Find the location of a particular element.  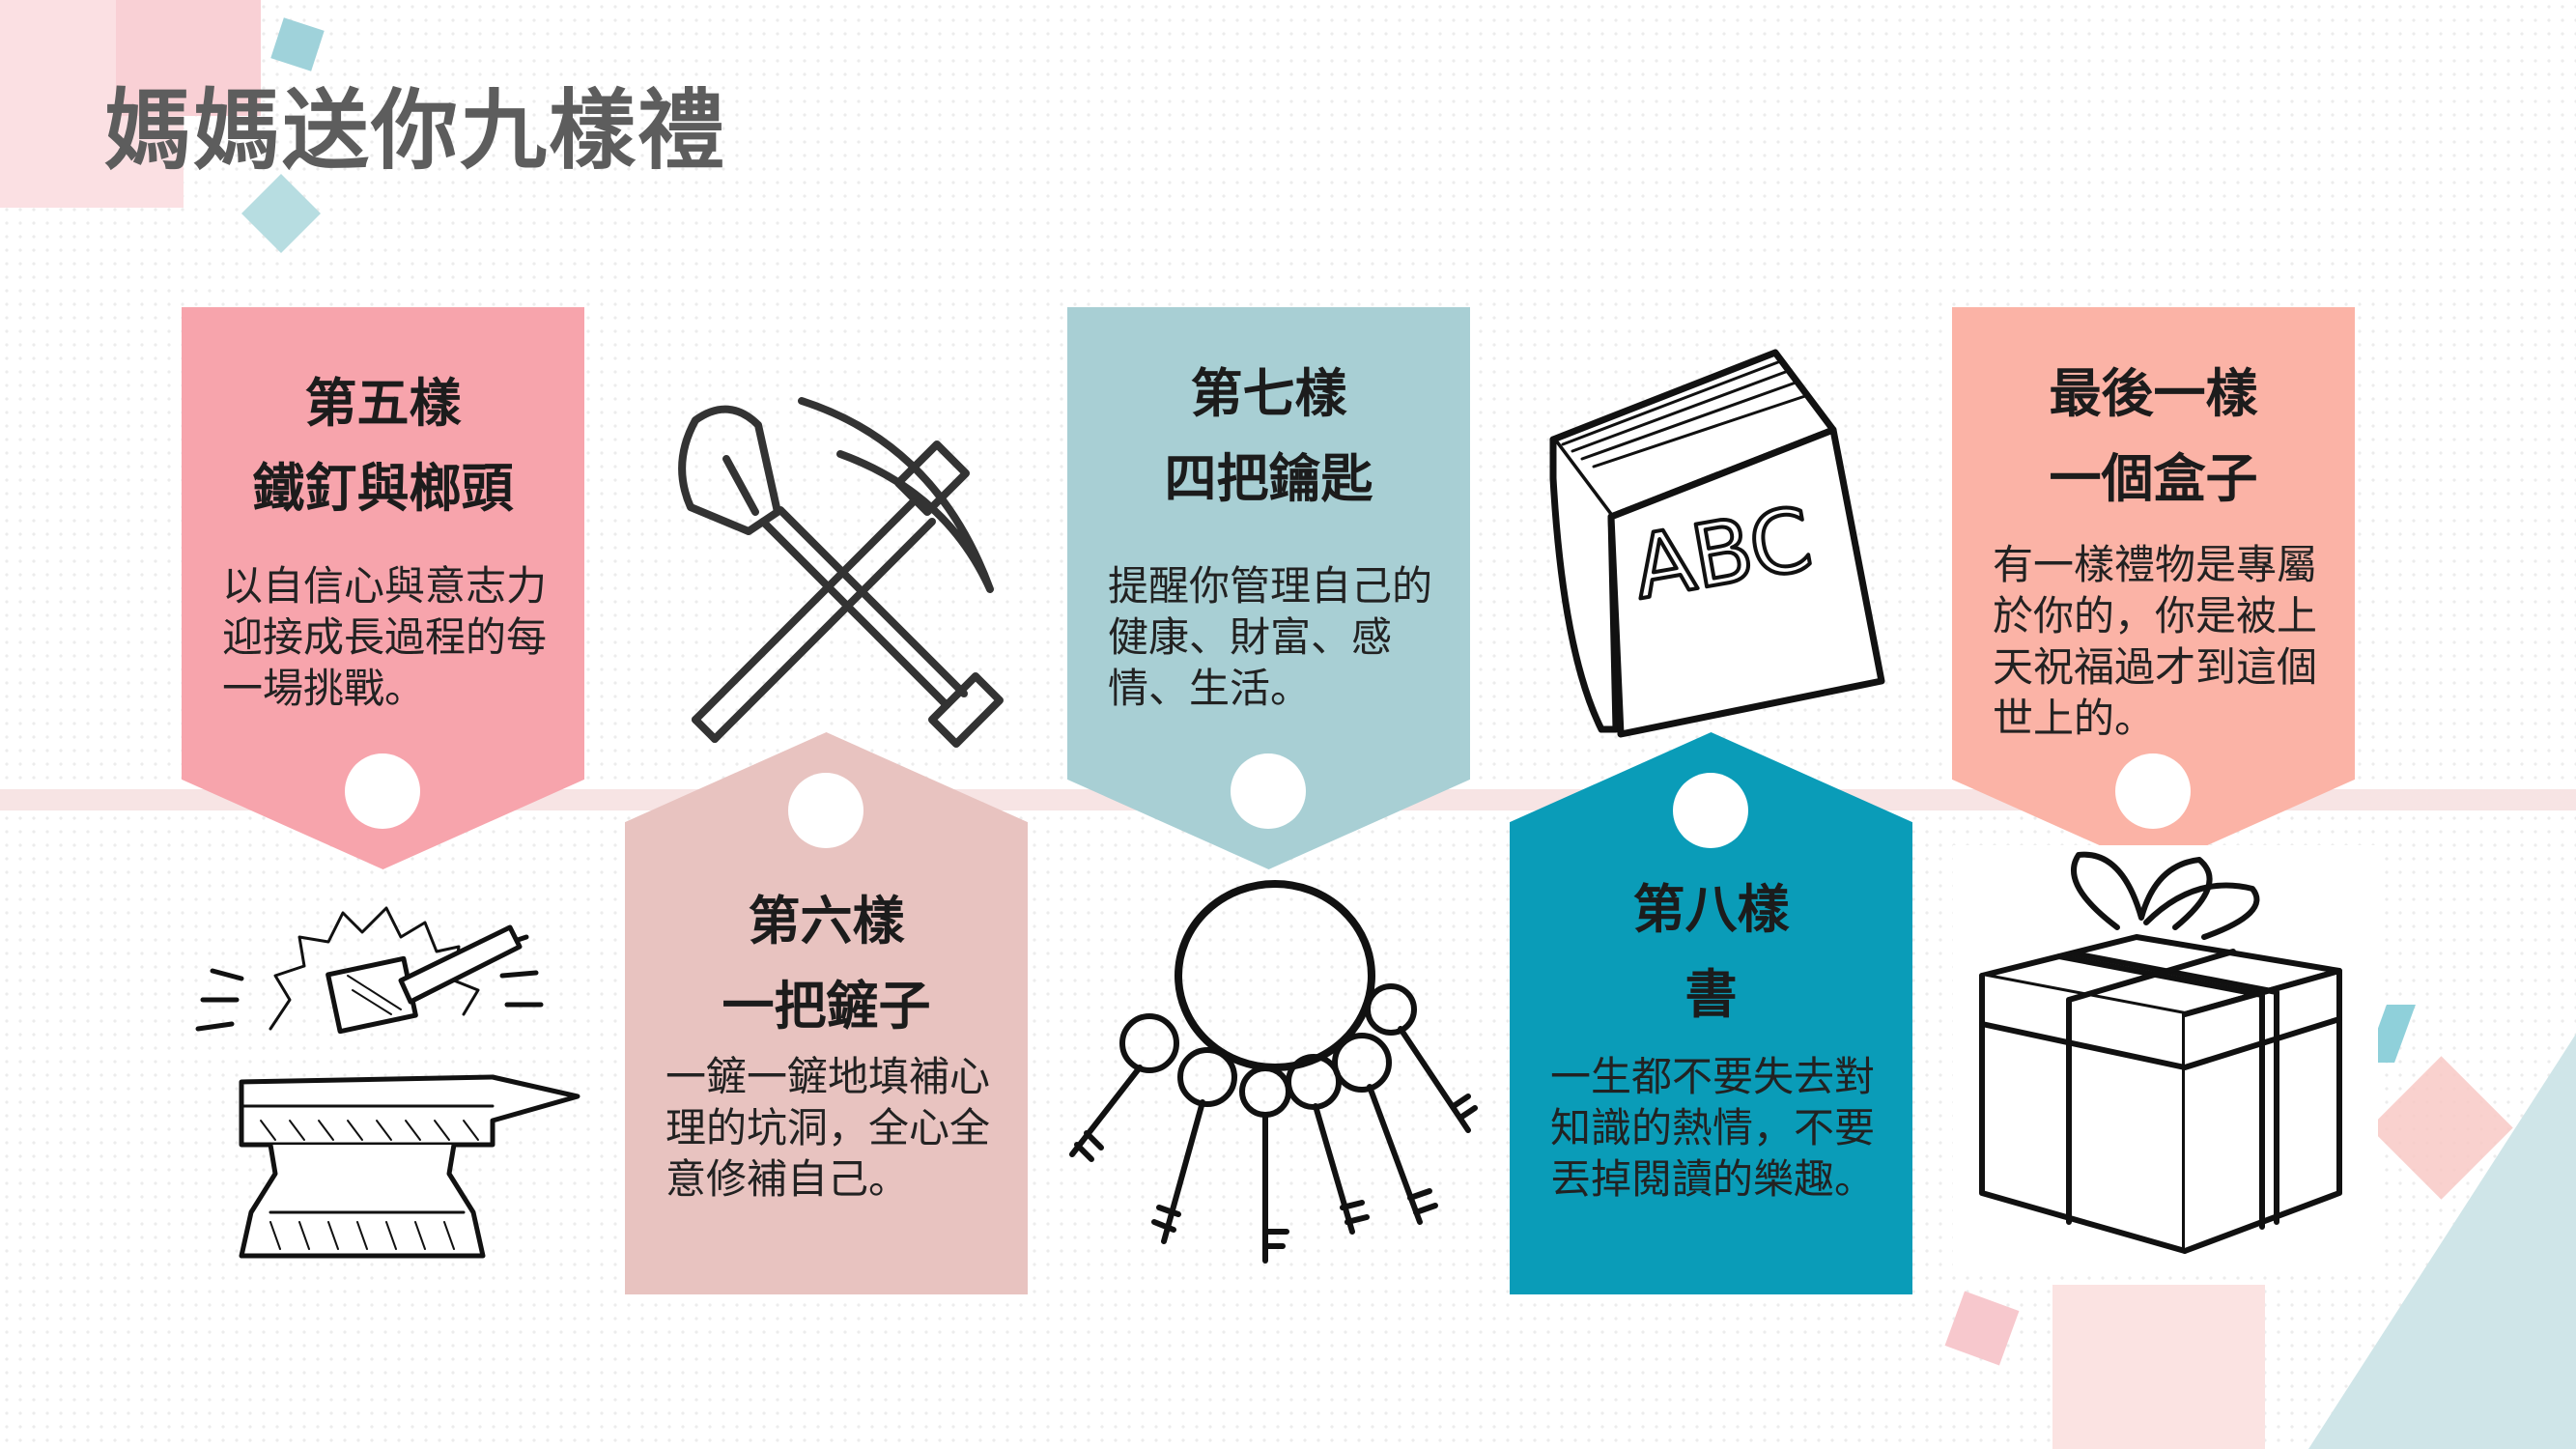

gift-card-8: 第八樣 書 一生都不要失去對知識的熱情，不要丟掉閱讀的樂趣。 is located at coordinates (1711, 1013).